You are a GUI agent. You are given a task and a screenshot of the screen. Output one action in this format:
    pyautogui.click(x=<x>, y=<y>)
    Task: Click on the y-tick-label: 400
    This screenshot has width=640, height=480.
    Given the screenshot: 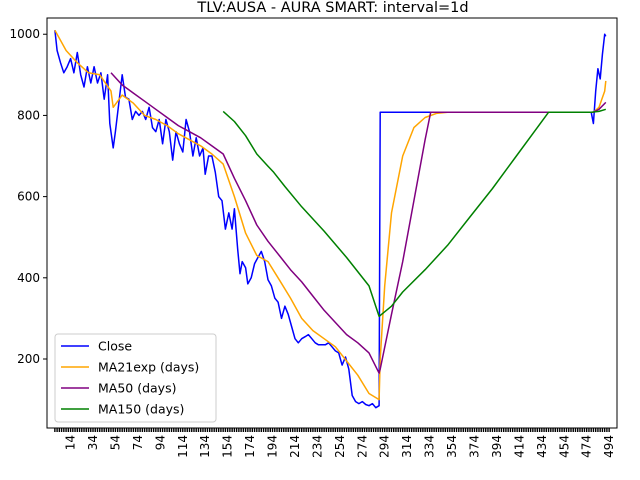 What is the action you would take?
    pyautogui.click(x=28, y=278)
    